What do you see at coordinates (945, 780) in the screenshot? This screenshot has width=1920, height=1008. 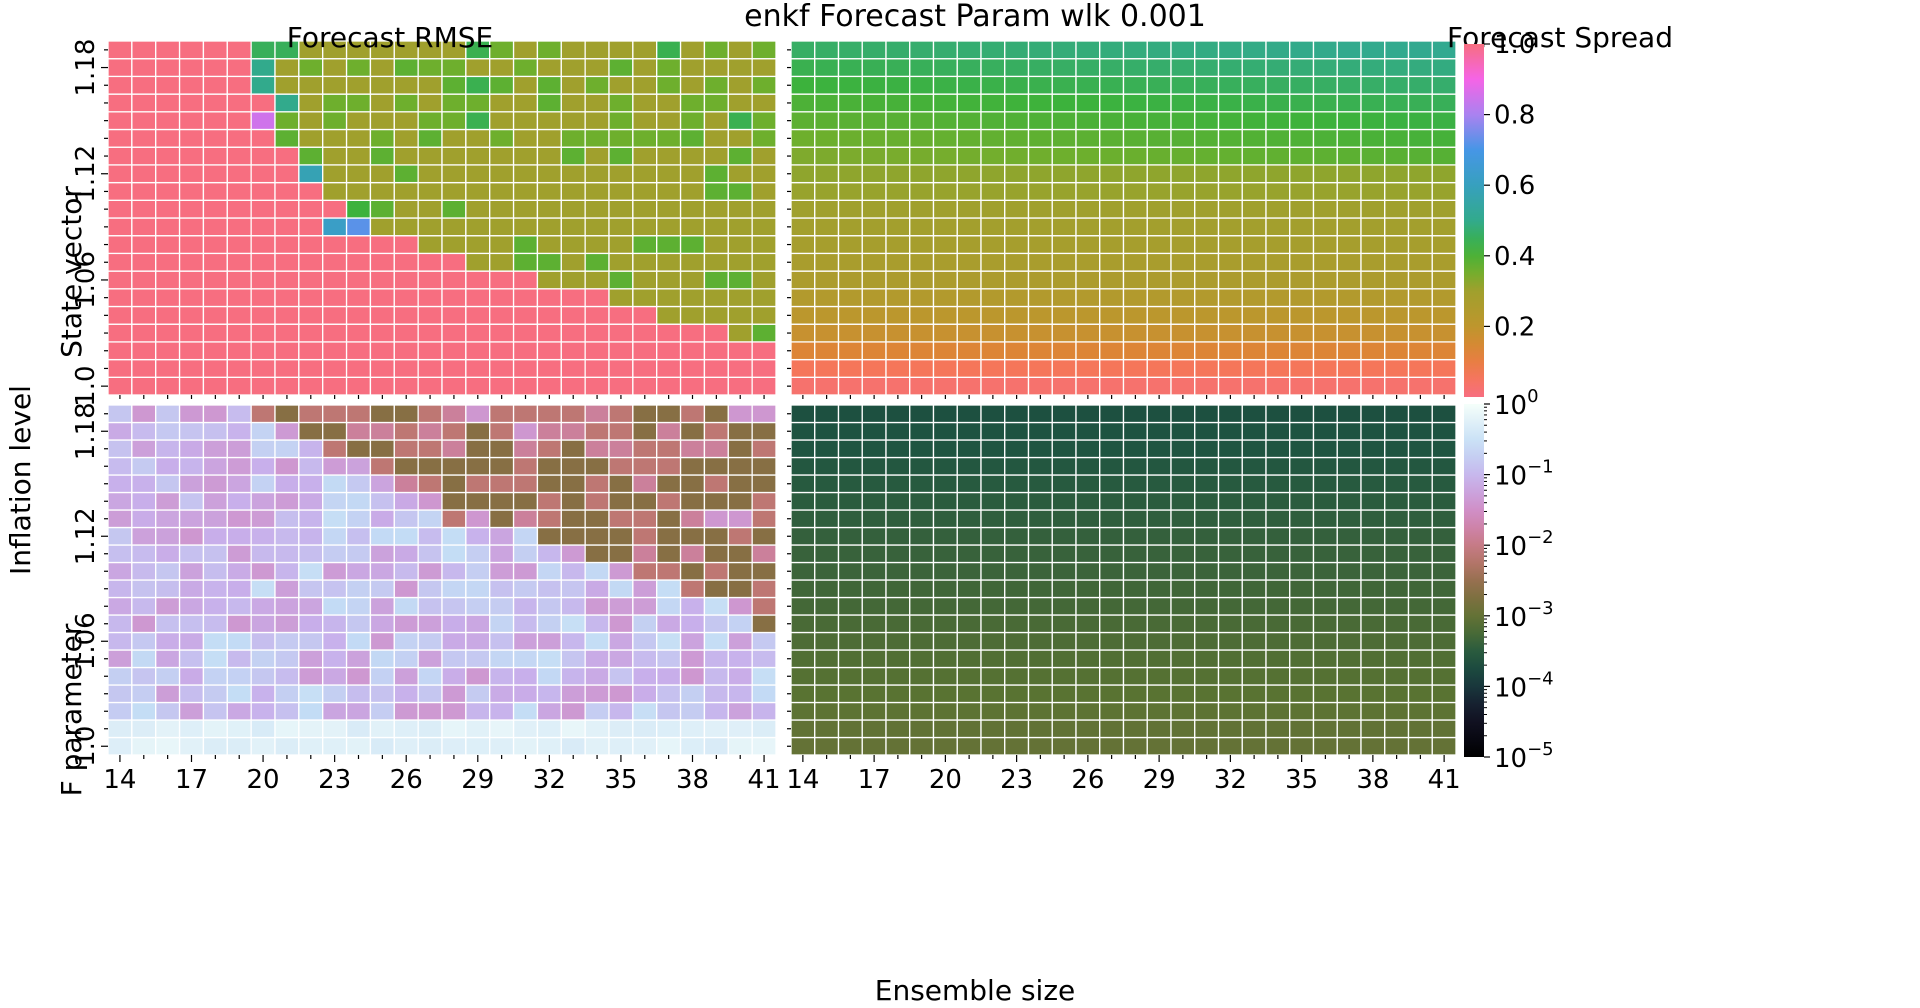 I see `x-tick-label: 20` at bounding box center [945, 780].